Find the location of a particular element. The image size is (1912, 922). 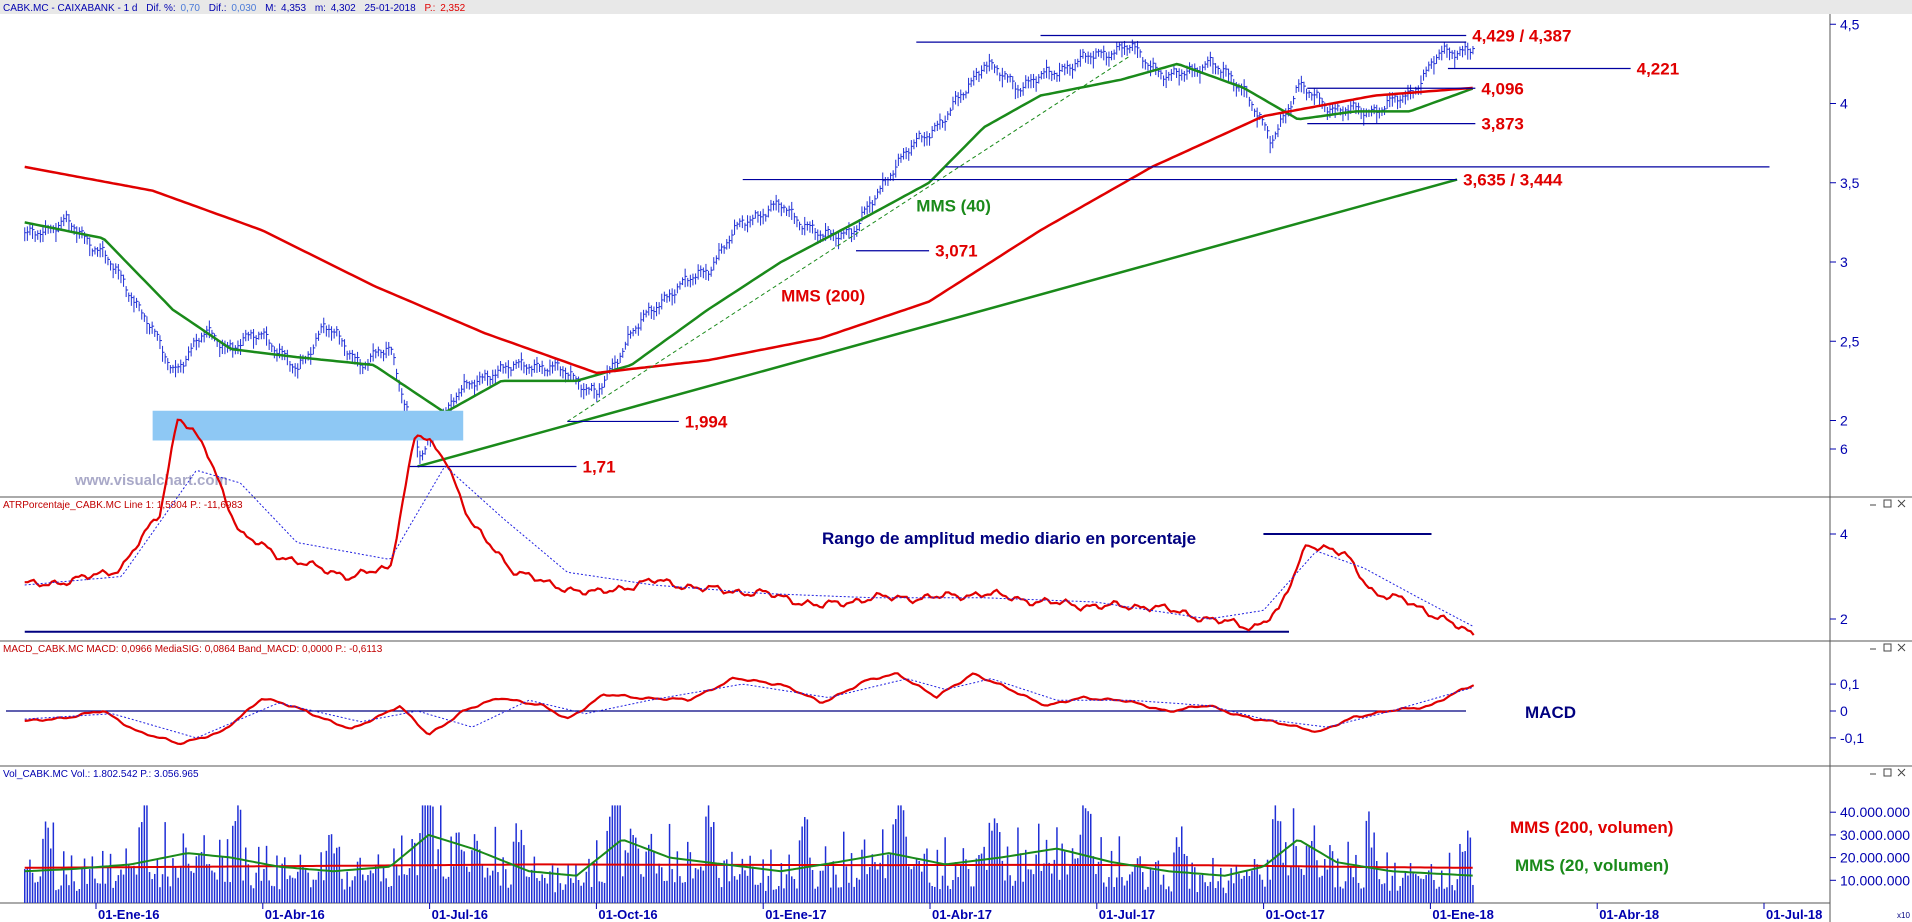

level-label: 4,221 is located at coordinates (1658, 68).